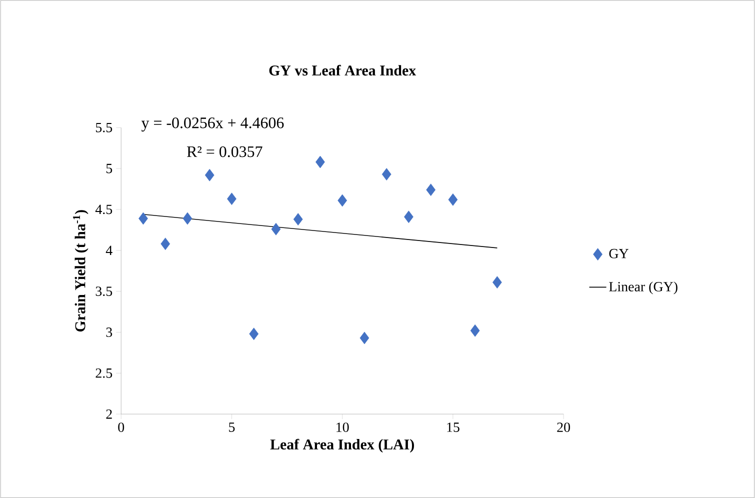 This screenshot has width=755, height=498. I want to click on legend-label: Linear (GY), so click(643, 287).